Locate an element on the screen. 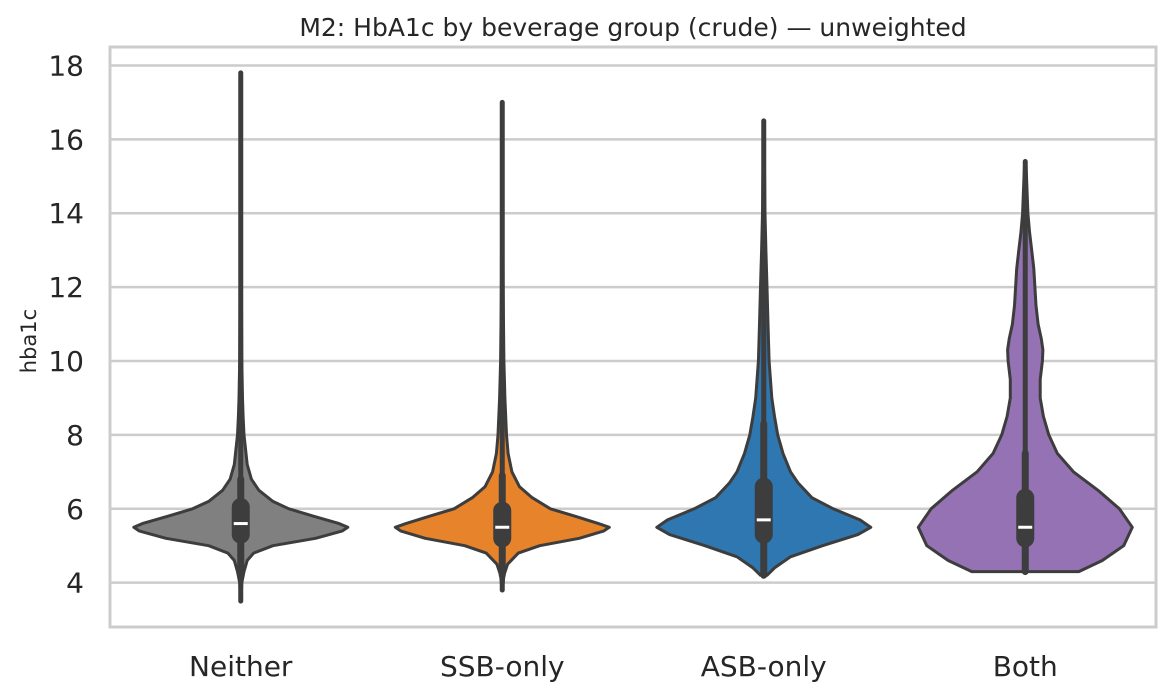 The image size is (1171, 699). y-axis-label: hba1c is located at coordinates (29, 341).